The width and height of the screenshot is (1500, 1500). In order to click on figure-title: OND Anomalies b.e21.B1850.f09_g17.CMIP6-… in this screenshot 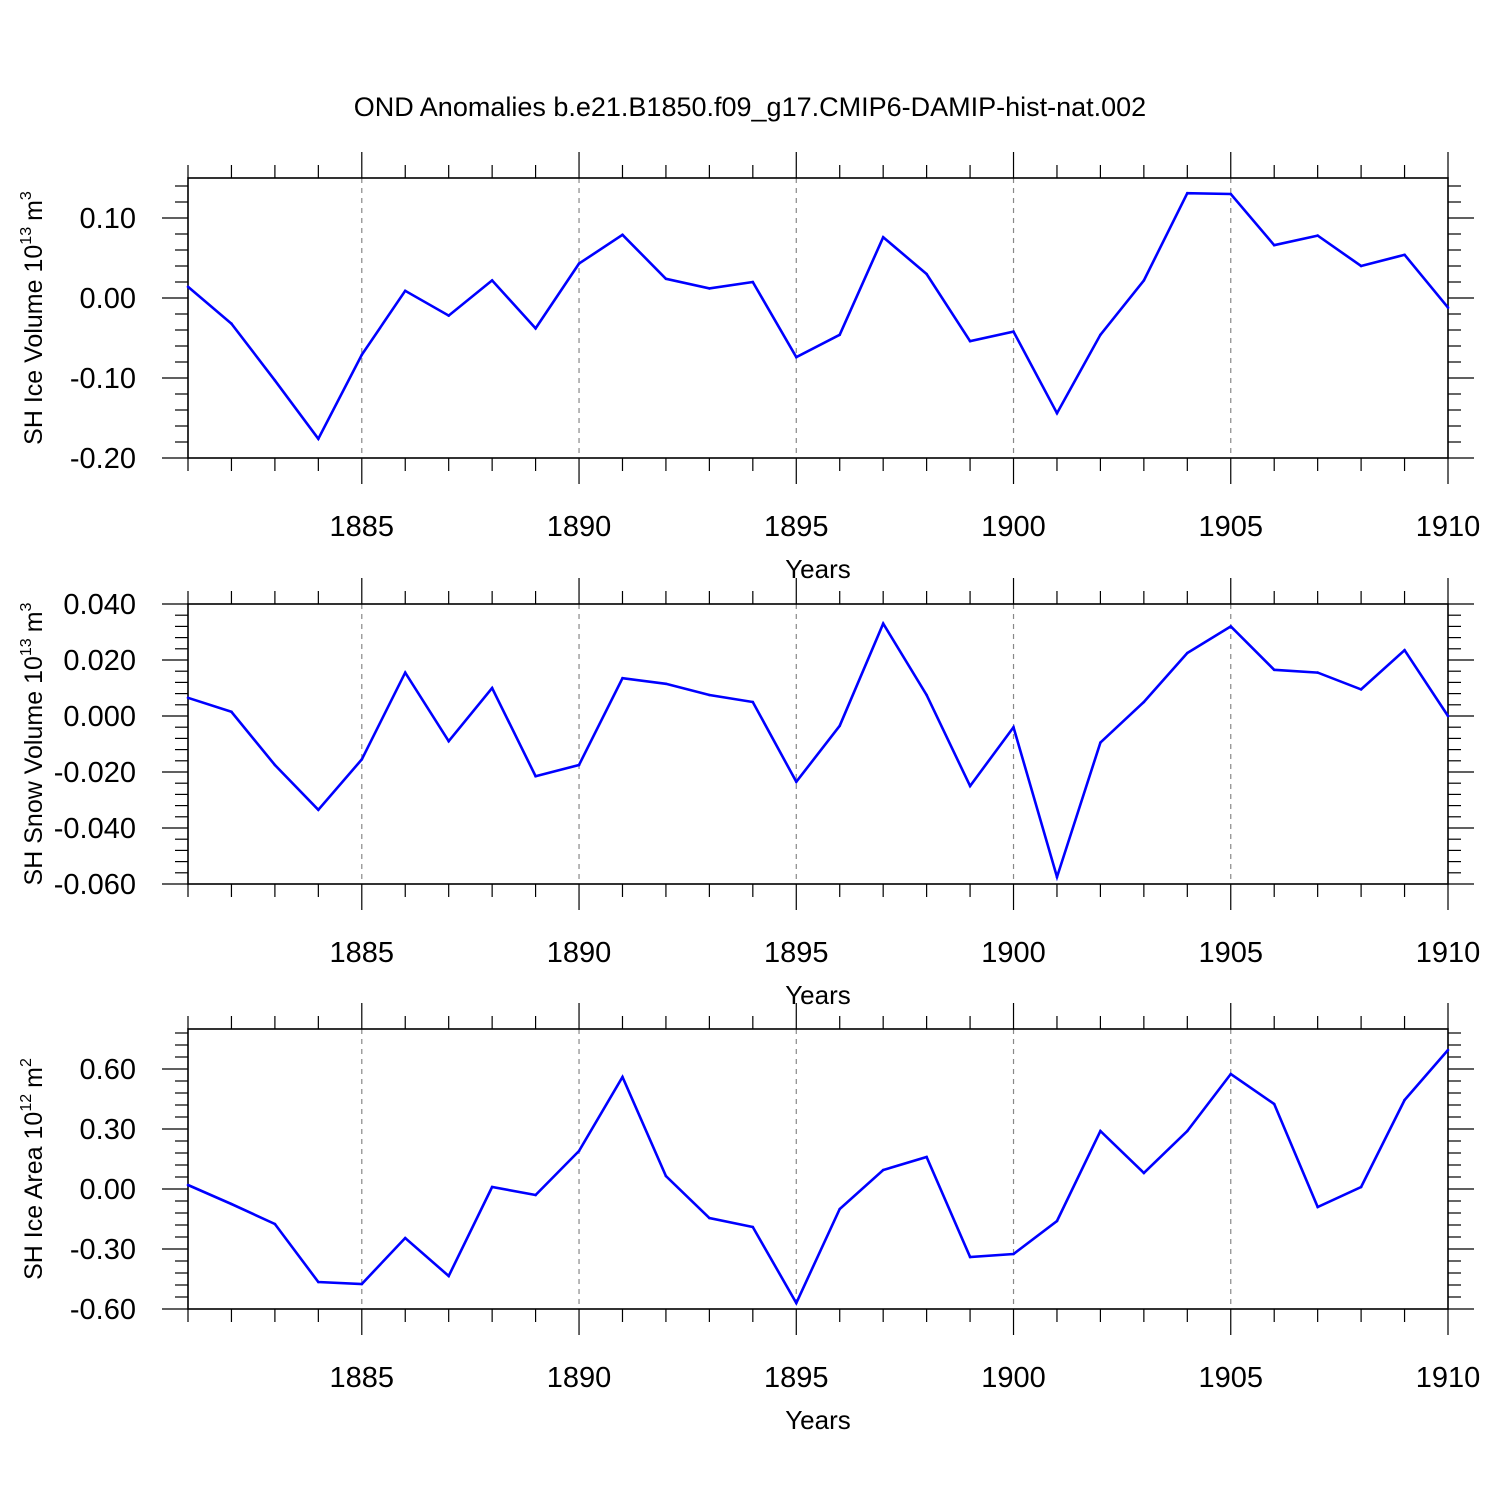, I will do `click(750, 107)`.